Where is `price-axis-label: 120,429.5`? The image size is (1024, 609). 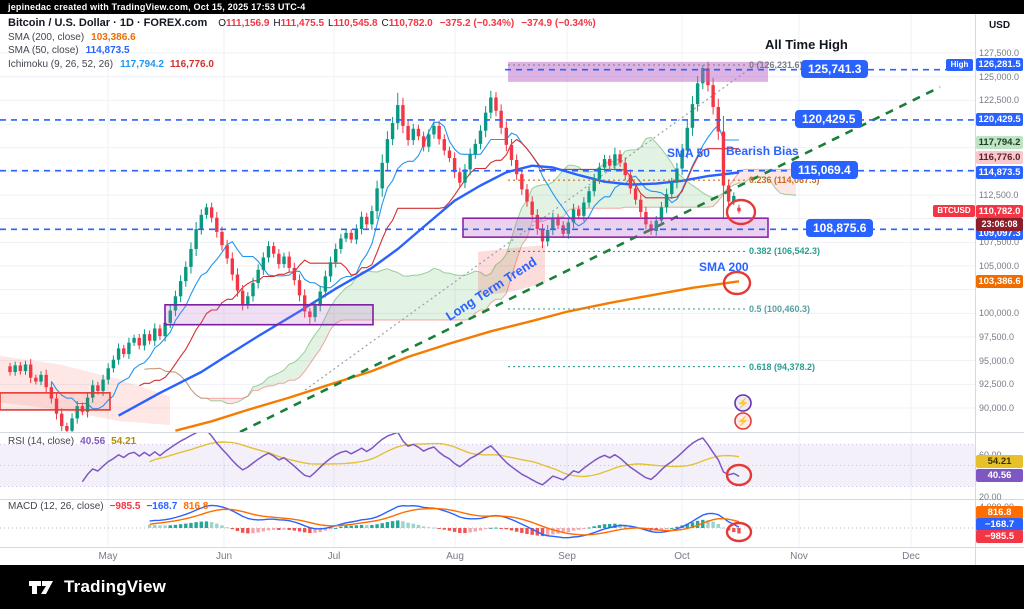
price-axis-label: 120,429.5 is located at coordinates (999, 120).